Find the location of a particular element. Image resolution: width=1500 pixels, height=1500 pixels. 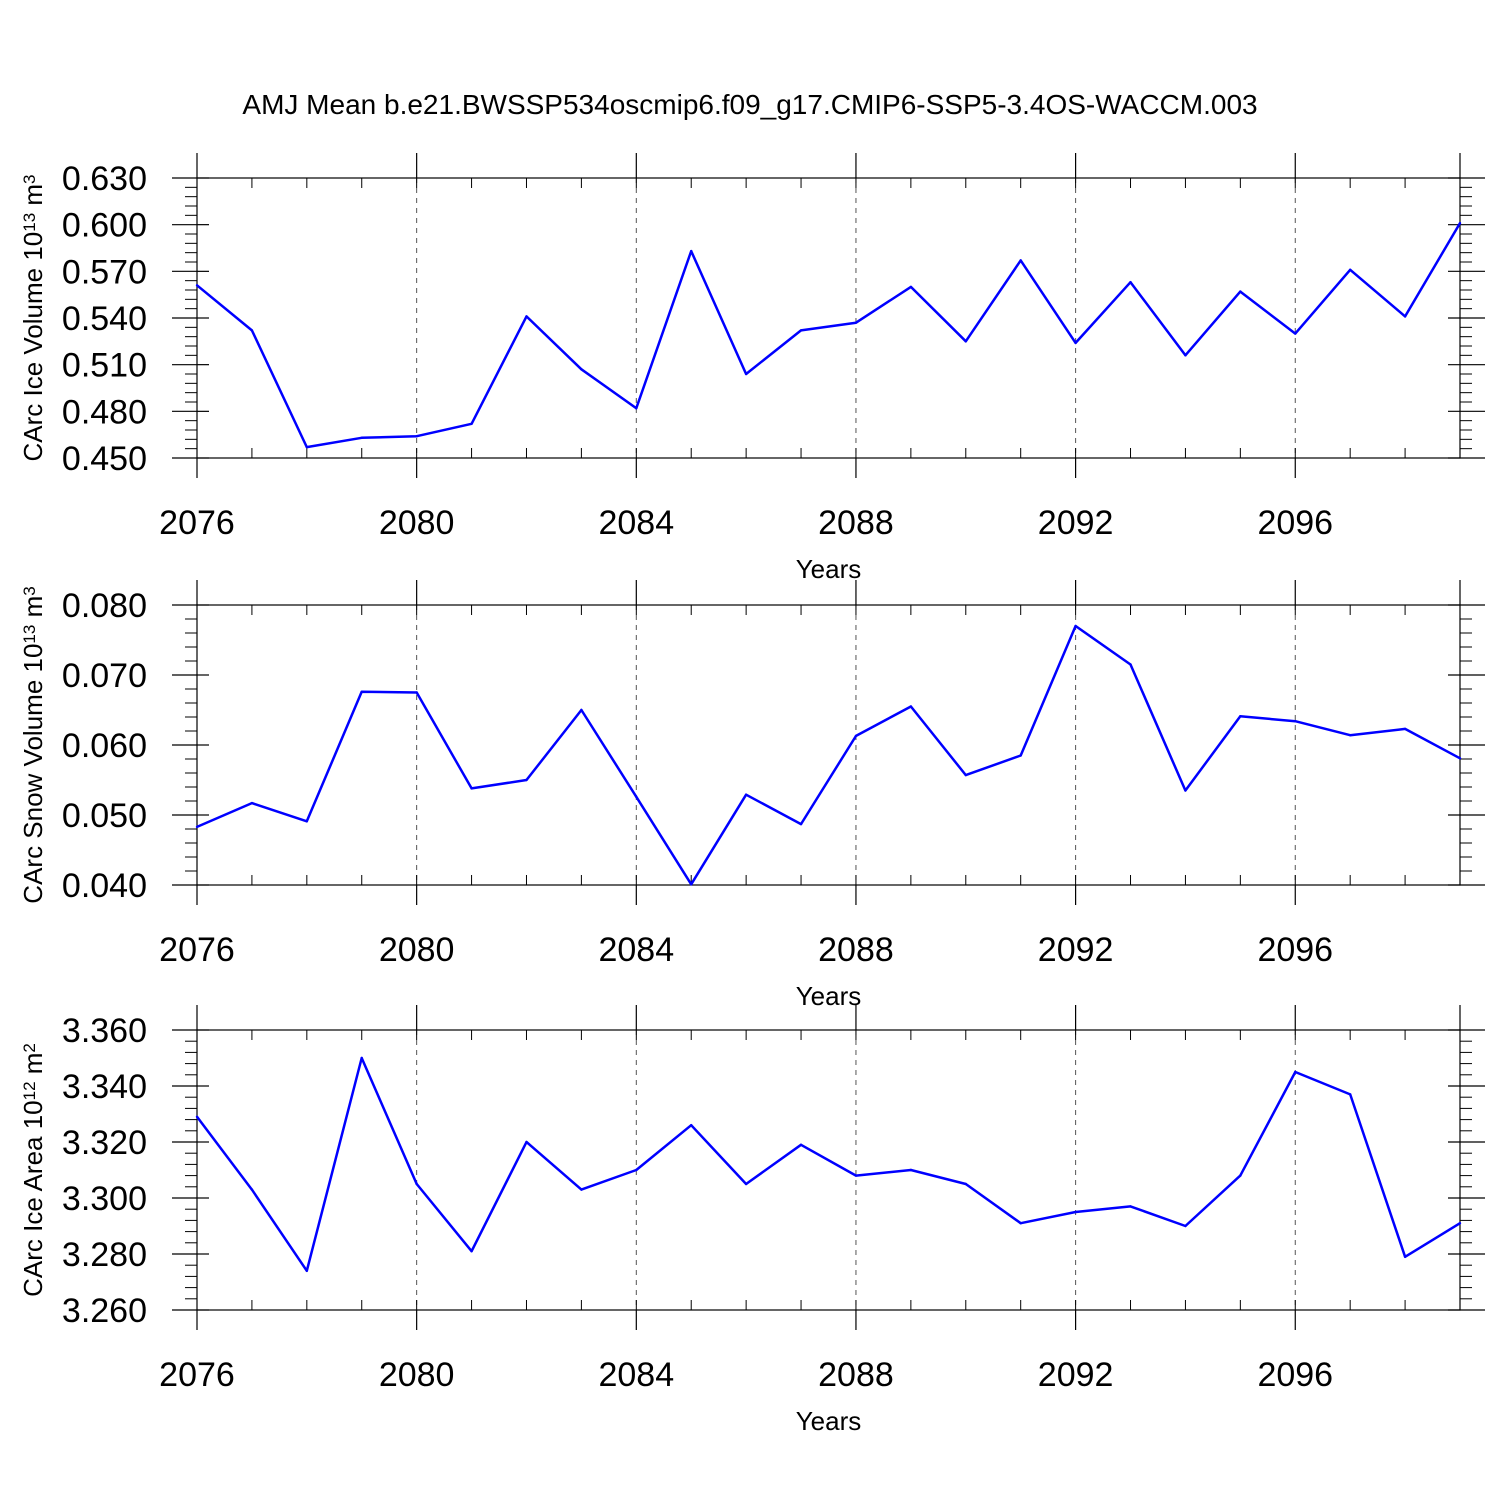

y-tick-label: 0.480 is located at coordinates (104, 412).